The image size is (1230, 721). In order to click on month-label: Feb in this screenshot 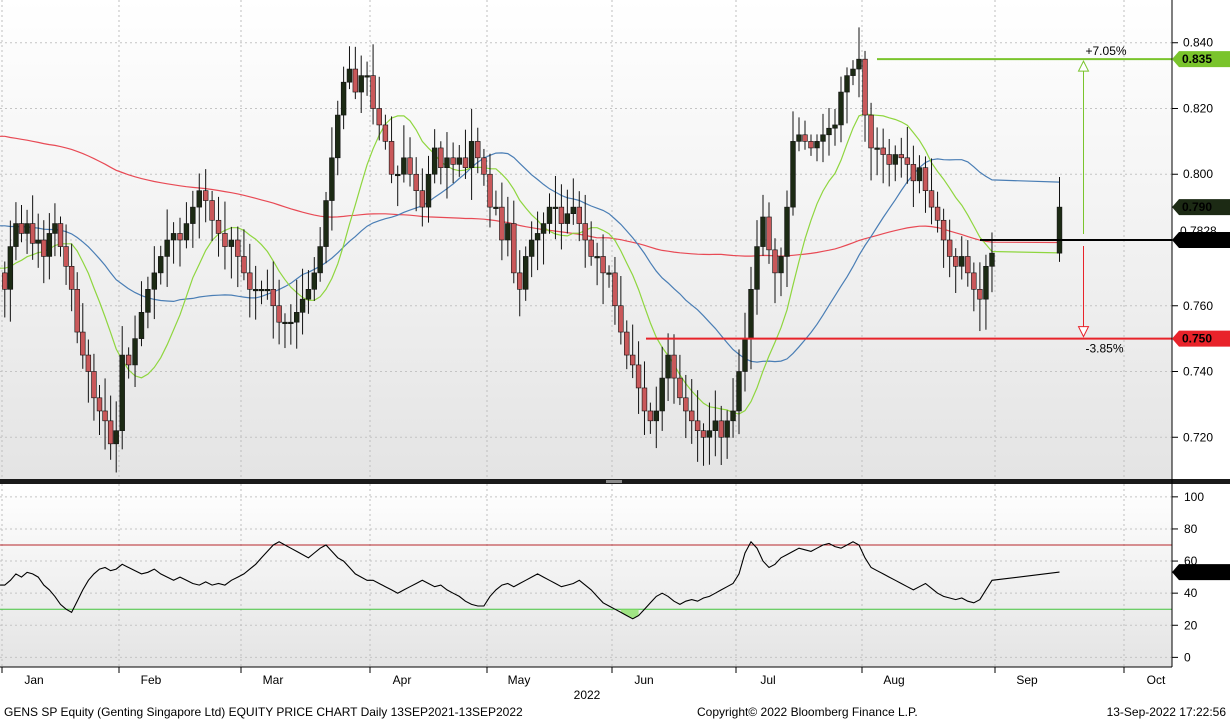, I will do `click(151, 680)`.